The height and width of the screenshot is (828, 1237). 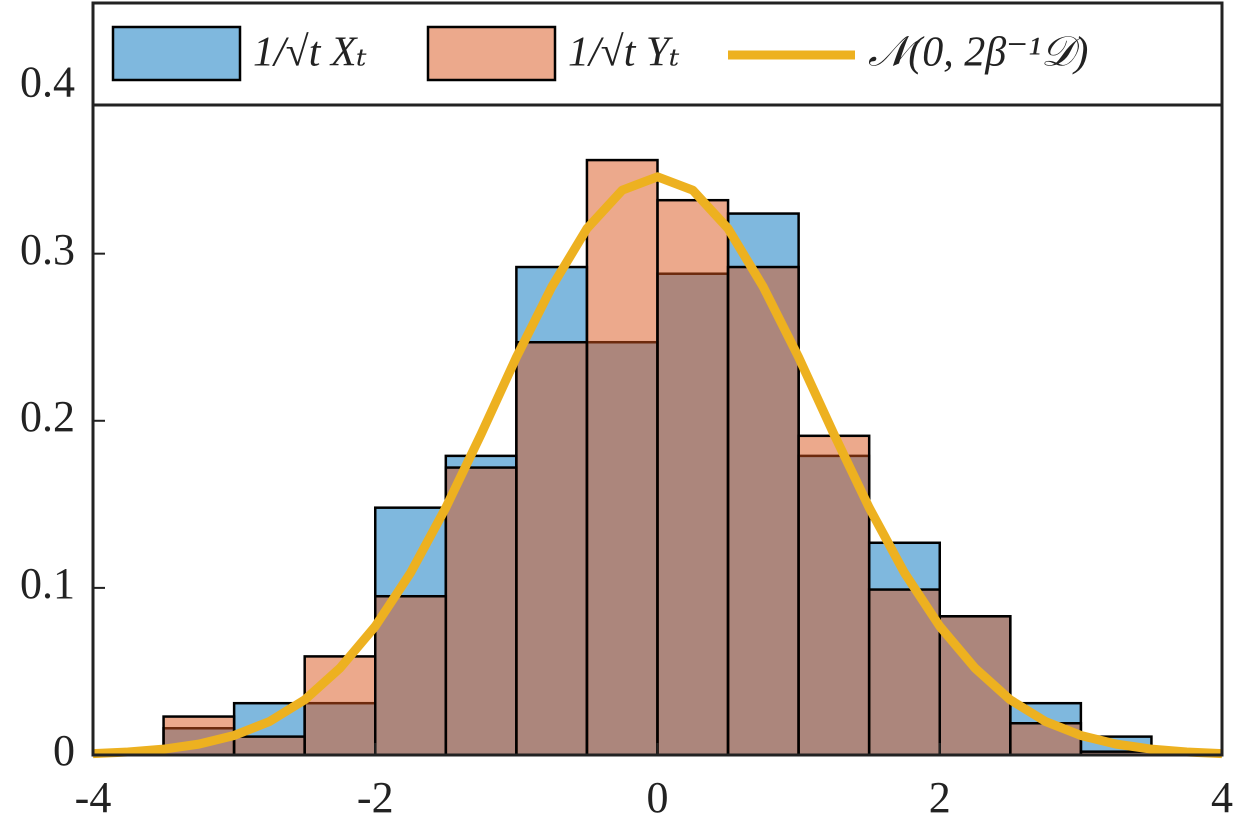 What do you see at coordinates (64, 750) in the screenshot?
I see `y-tick-label: 0` at bounding box center [64, 750].